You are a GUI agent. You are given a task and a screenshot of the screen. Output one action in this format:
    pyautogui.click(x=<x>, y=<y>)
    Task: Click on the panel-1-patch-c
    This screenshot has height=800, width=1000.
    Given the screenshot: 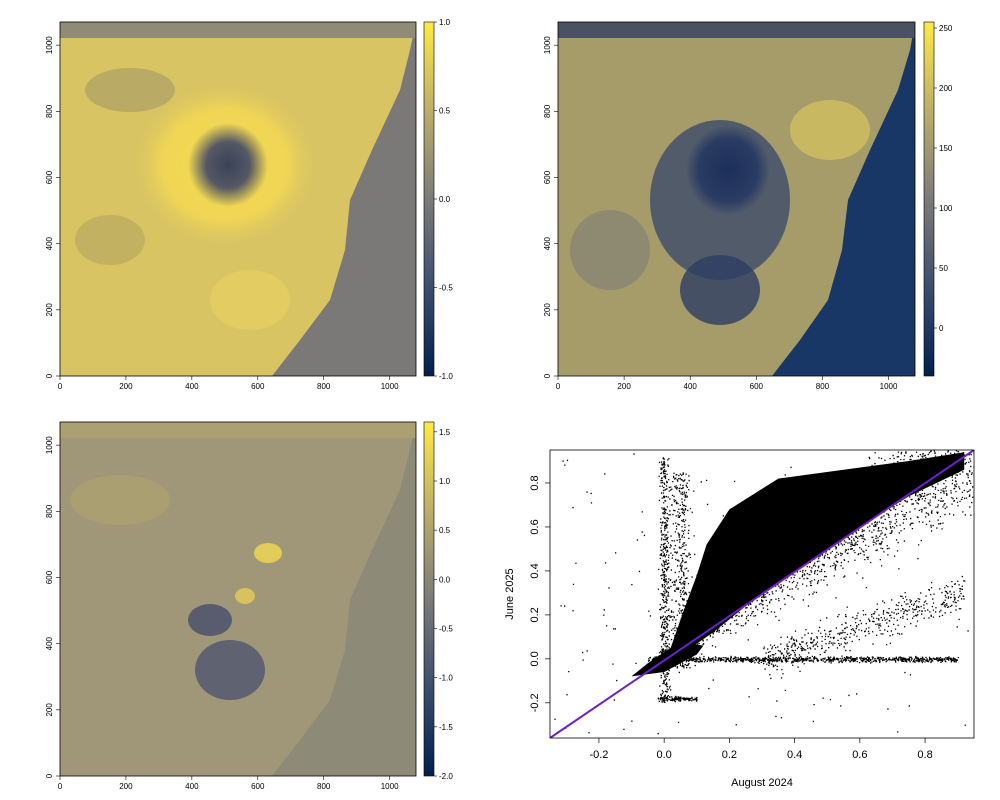 What is the action you would take?
    pyautogui.click(x=250, y=300)
    